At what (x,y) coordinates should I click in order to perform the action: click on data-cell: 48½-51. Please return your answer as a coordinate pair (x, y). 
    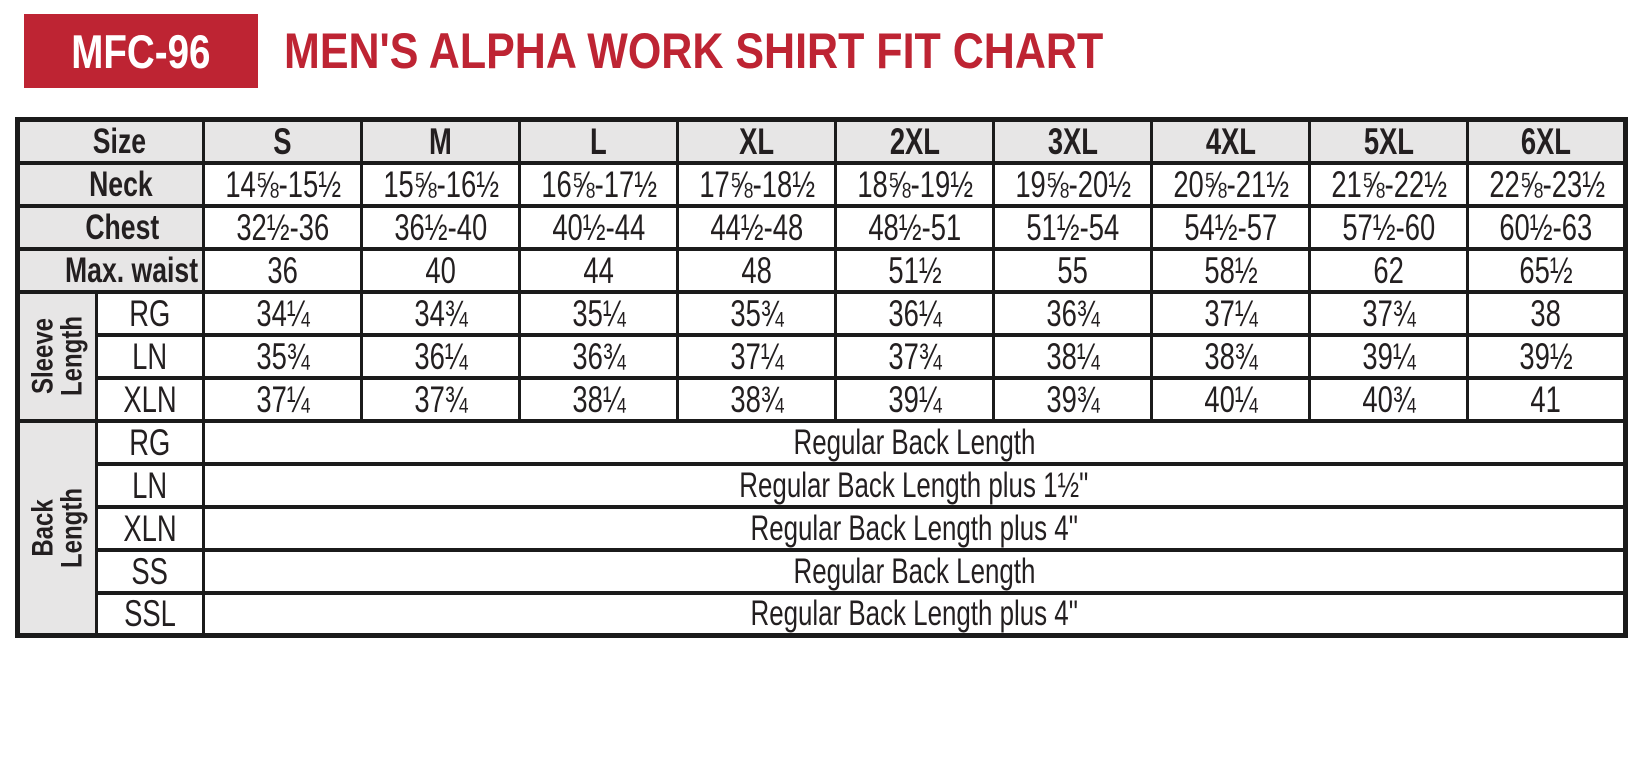
    Looking at the image, I should click on (915, 227).